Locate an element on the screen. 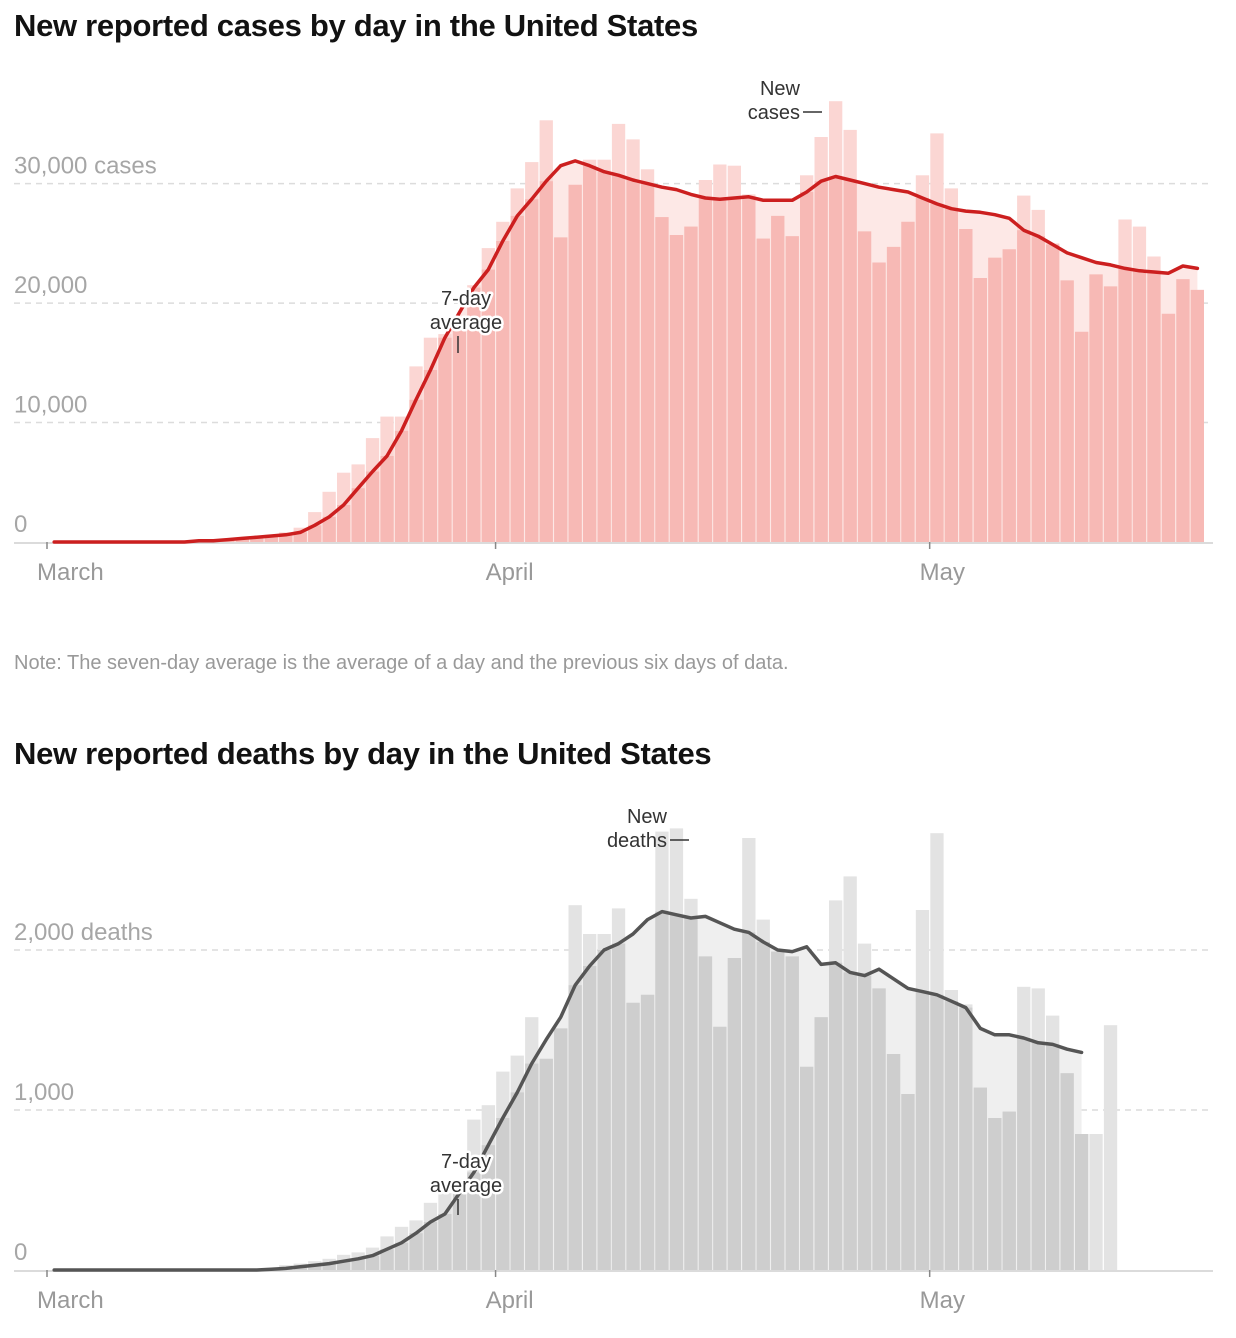 The width and height of the screenshot is (1236, 1338). y-tick-label: 2,000 deaths is located at coordinates (83, 932).